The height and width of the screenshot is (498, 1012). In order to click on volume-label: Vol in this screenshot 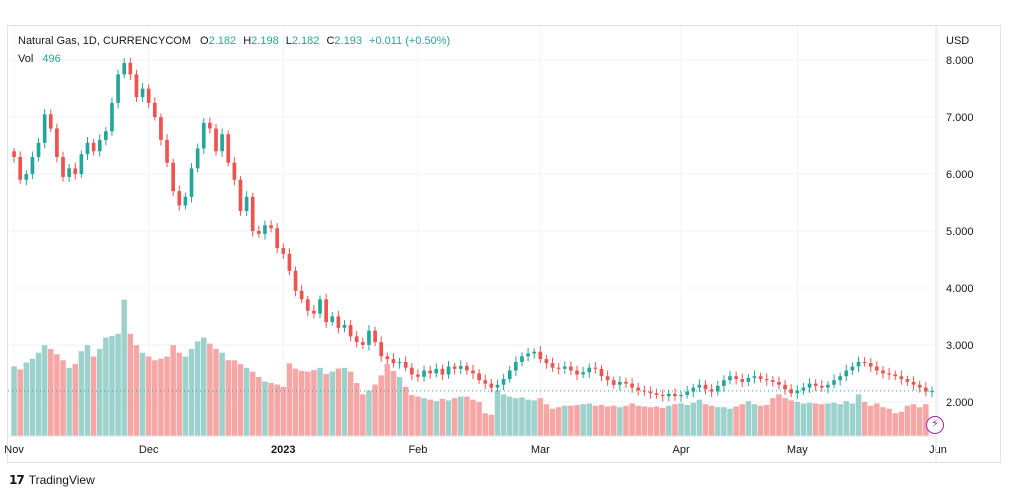, I will do `click(26, 59)`.